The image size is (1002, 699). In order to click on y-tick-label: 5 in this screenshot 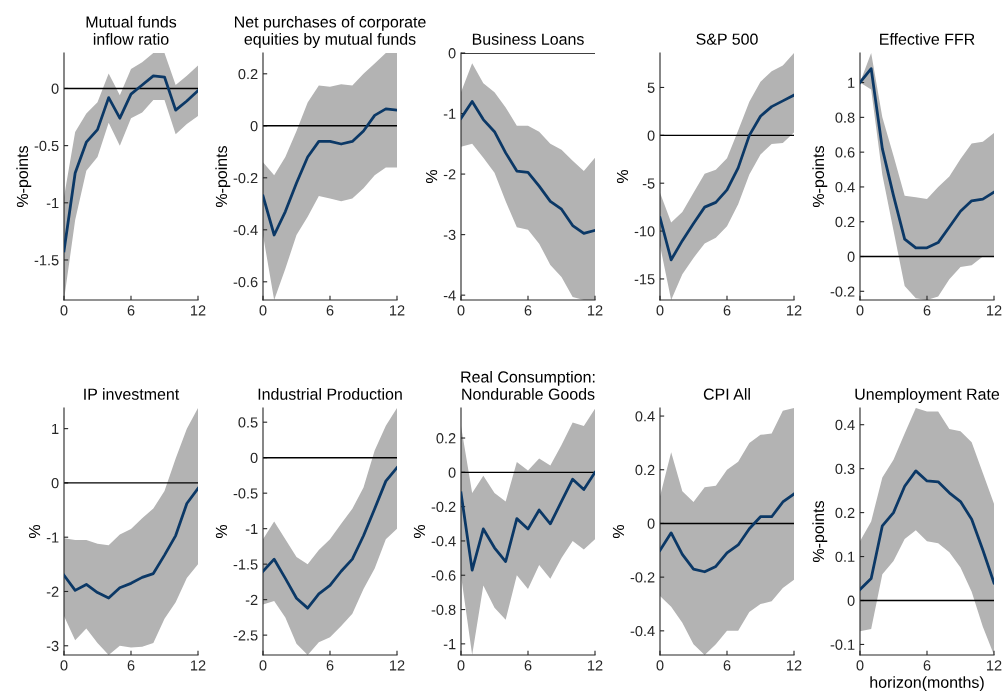, I will do `click(651, 87)`.